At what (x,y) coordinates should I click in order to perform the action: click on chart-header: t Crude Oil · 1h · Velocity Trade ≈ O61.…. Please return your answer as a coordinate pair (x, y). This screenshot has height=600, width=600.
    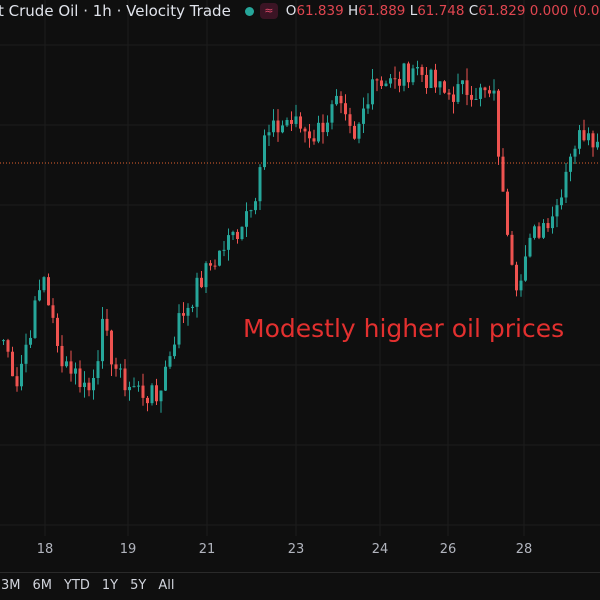
    Looking at the image, I should click on (299, 11).